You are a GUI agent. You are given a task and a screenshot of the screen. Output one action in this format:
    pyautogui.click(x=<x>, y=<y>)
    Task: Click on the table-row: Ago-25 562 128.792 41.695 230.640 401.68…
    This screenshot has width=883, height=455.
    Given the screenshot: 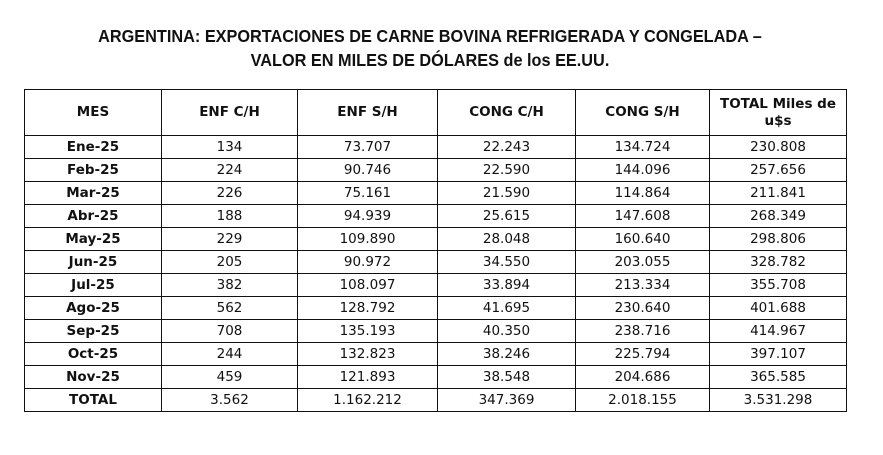 What is the action you would take?
    pyautogui.click(x=435, y=308)
    